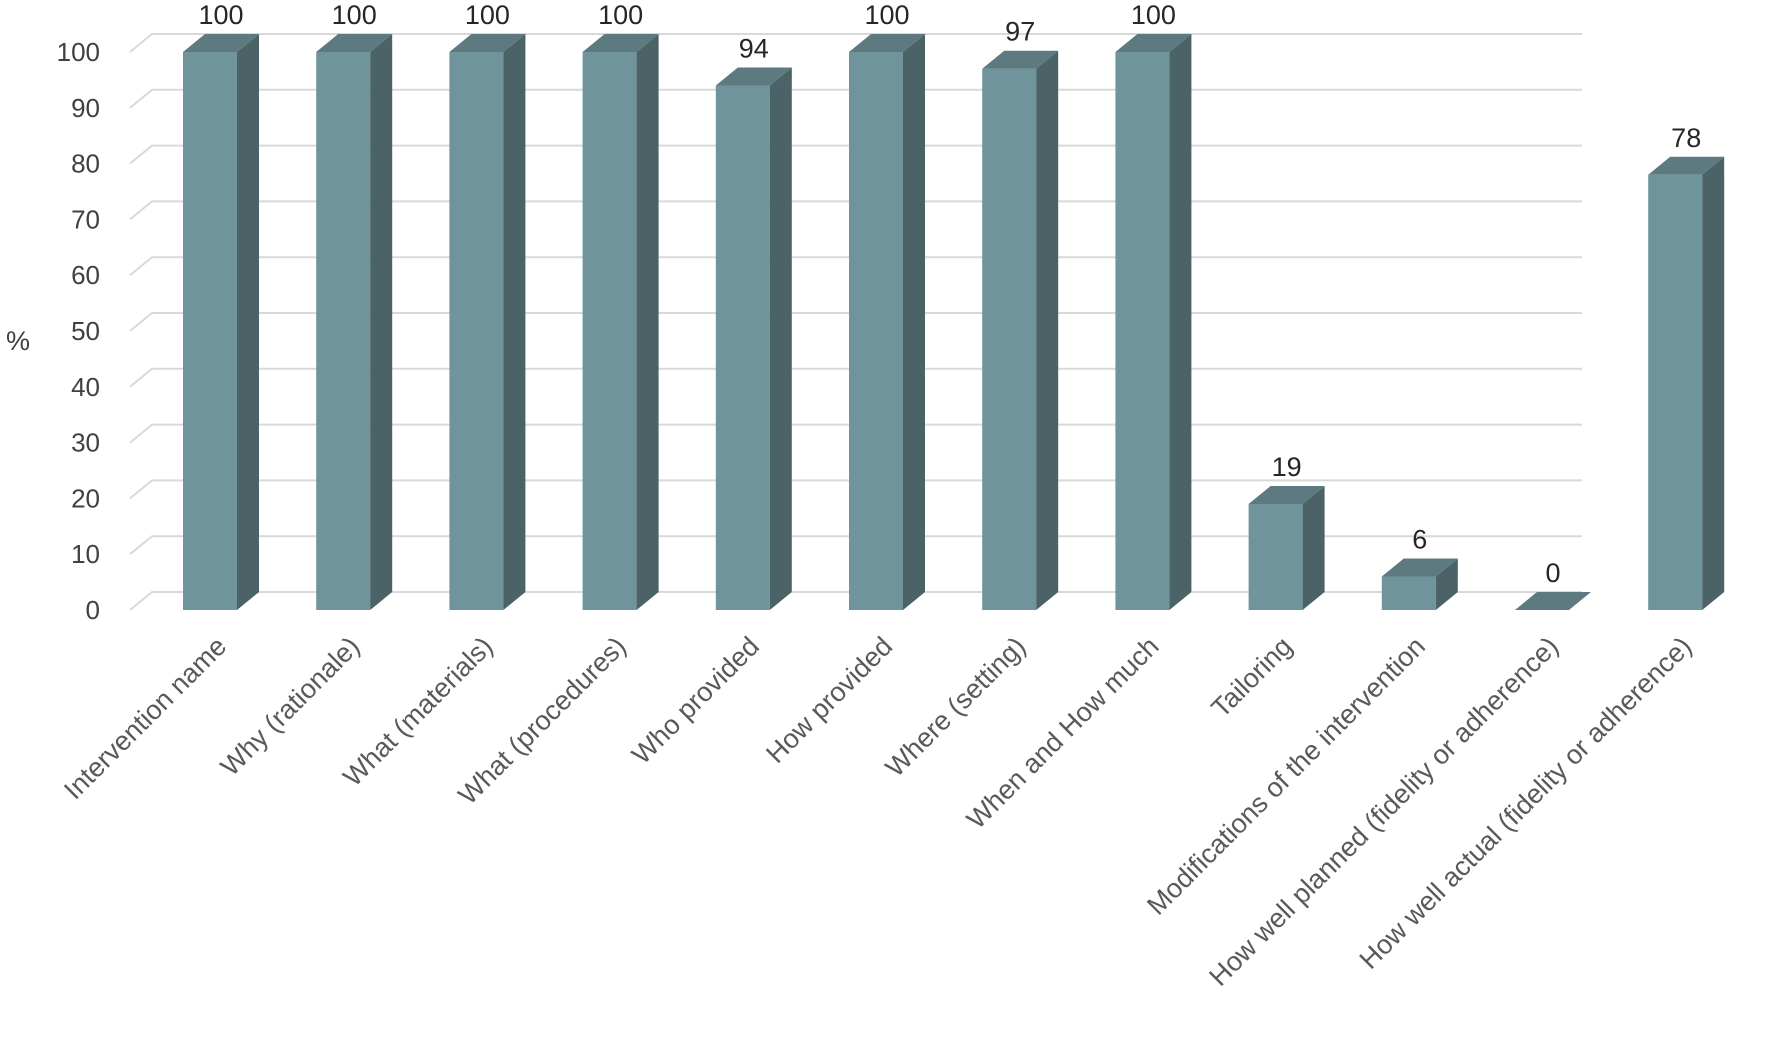 The width and height of the screenshot is (1772, 1040). What do you see at coordinates (290, 706) in the screenshot?
I see `category-label: Why (rationale)` at bounding box center [290, 706].